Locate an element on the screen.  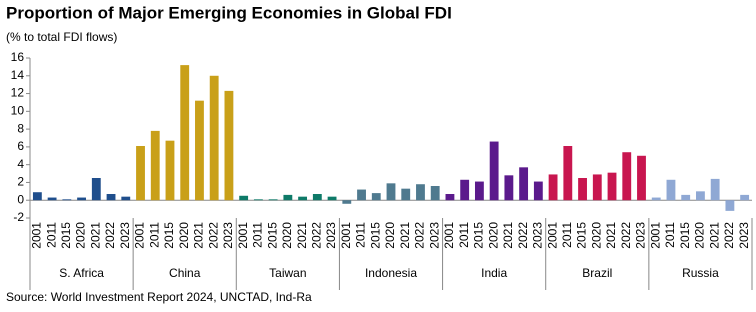
group-label: India is located at coordinates (494, 273).